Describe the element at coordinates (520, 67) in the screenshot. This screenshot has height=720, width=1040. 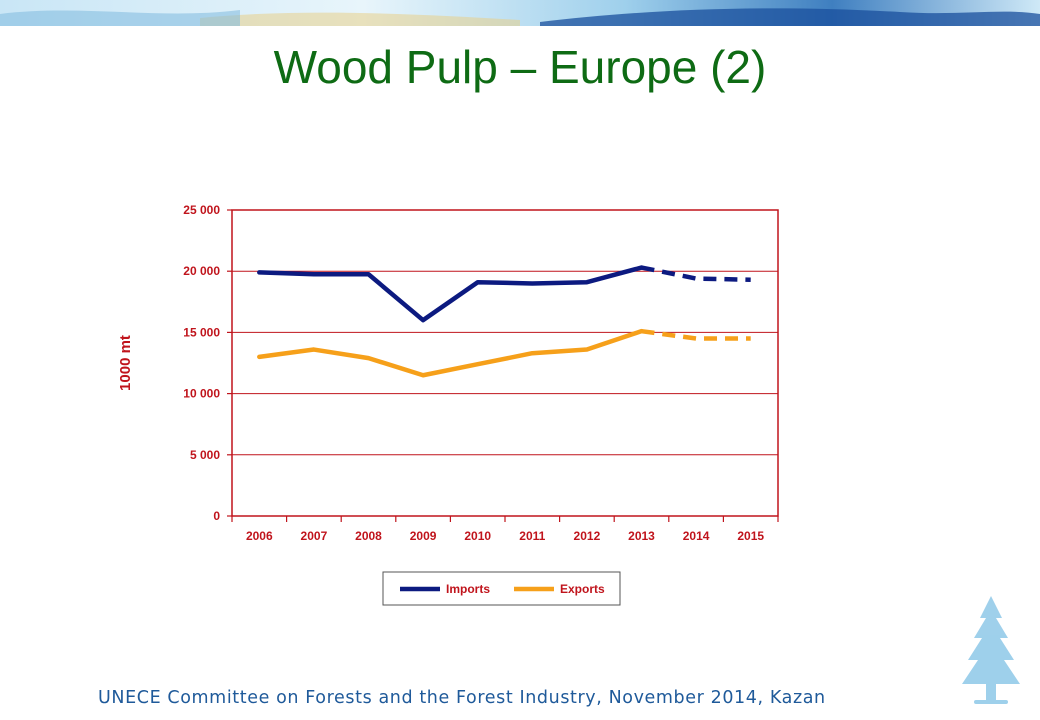
I see `slide-title: Wood Pulp – Europe (2)` at that location.